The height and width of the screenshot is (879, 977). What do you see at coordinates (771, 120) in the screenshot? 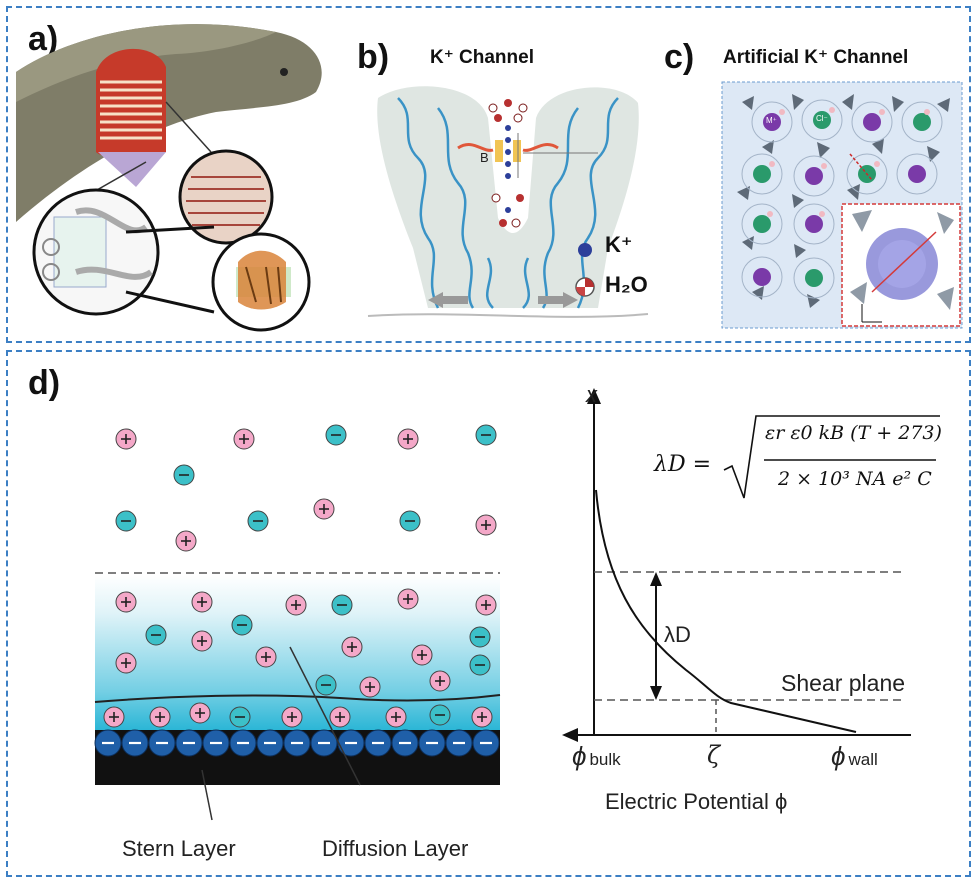
I see `metal-ion-label: M⁺` at bounding box center [771, 120].